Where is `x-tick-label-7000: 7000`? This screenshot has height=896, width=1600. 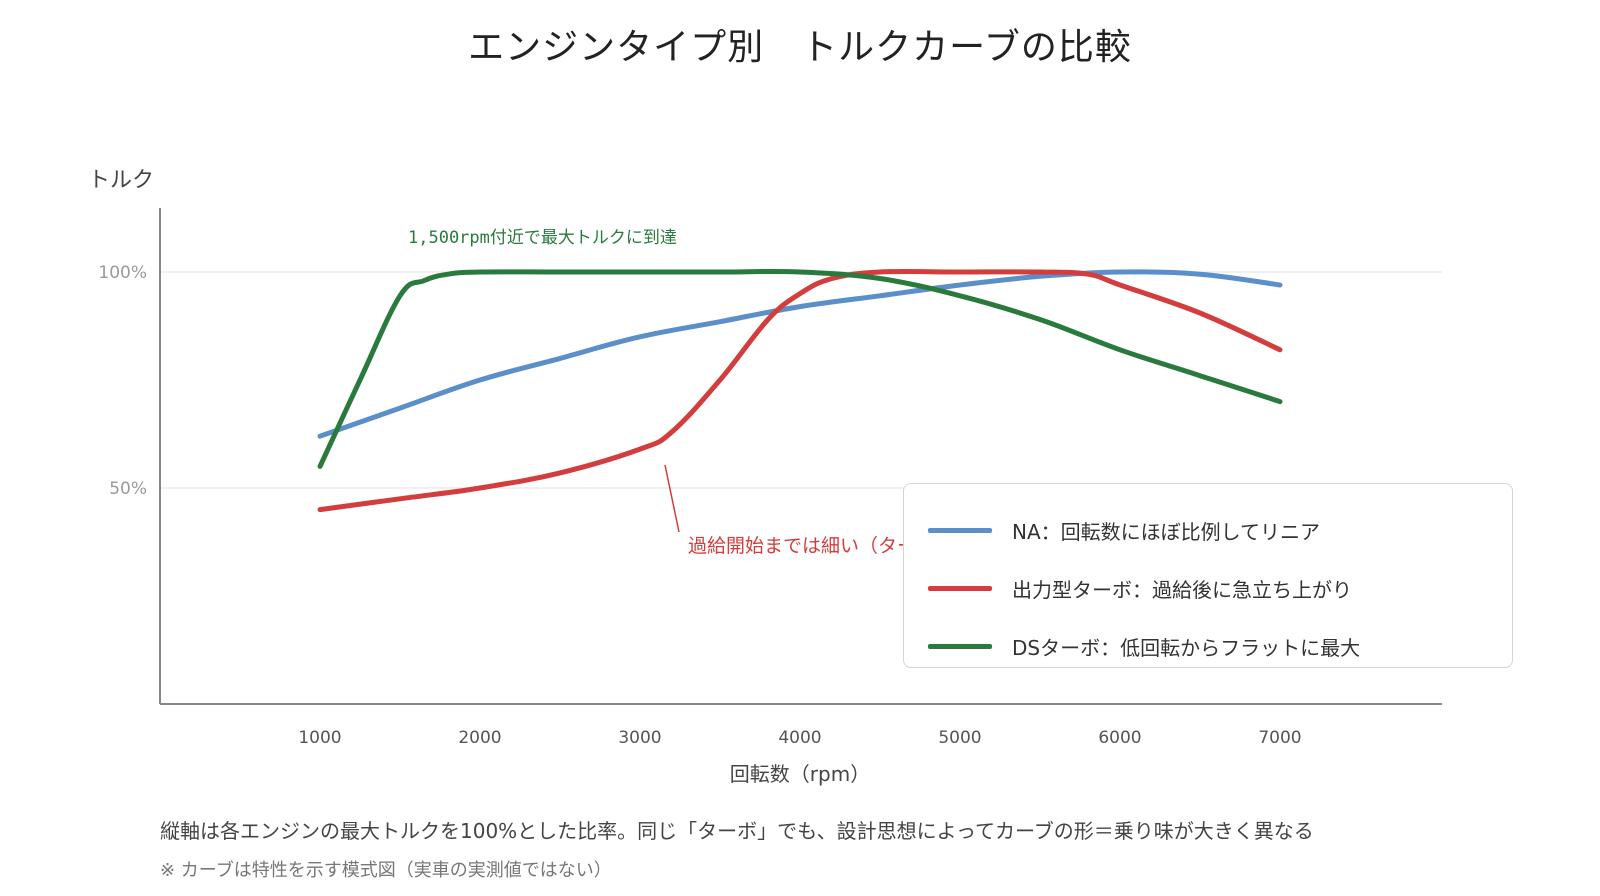 x-tick-label-7000: 7000 is located at coordinates (1279, 738).